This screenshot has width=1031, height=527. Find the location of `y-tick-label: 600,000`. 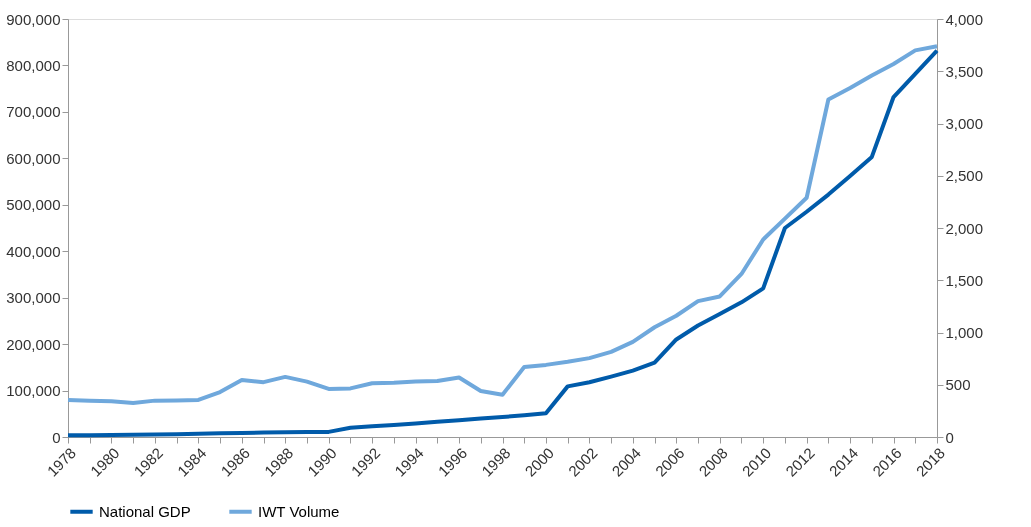

y-tick-label: 600,000 is located at coordinates (33, 158).